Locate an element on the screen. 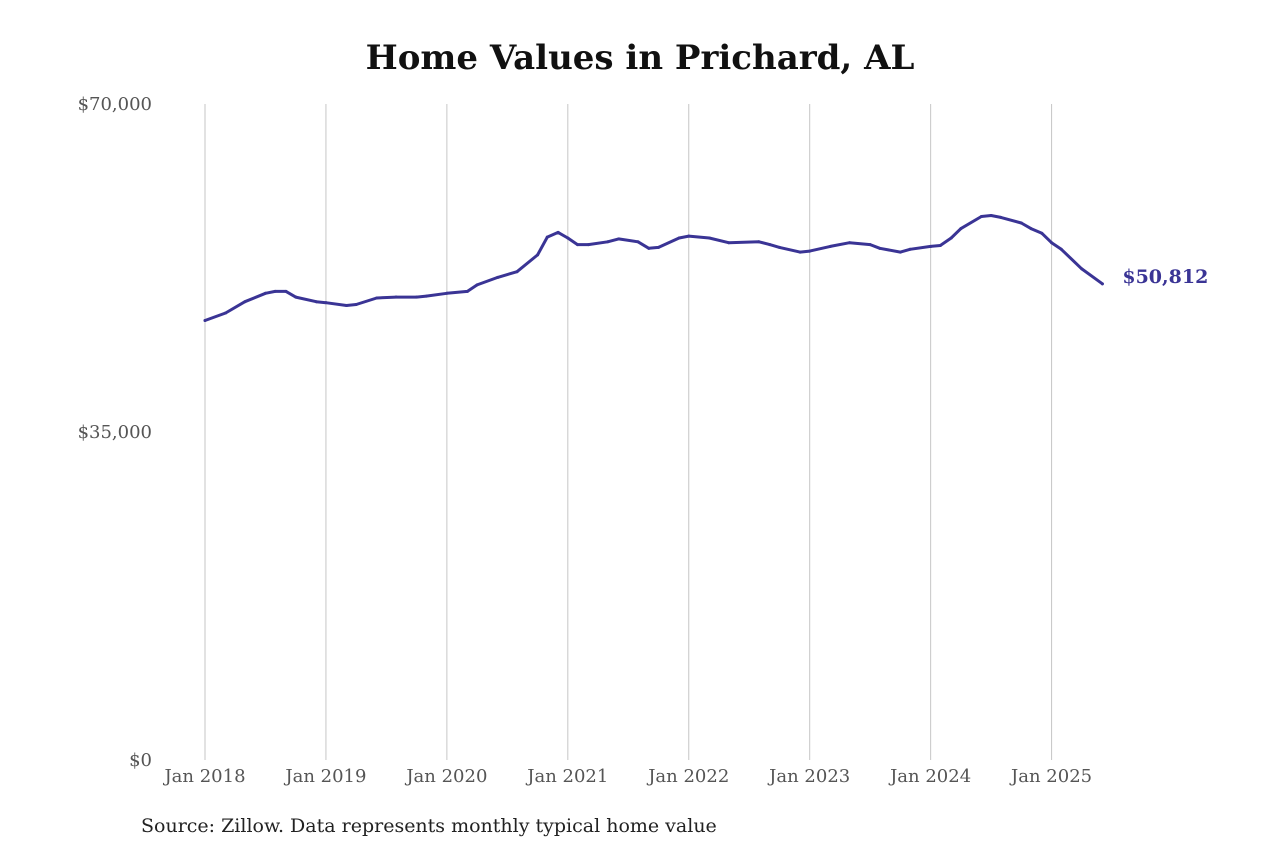 This screenshot has width=1280, height=853. chart-title: Home Values in Prichard, AL is located at coordinates (640, 58).